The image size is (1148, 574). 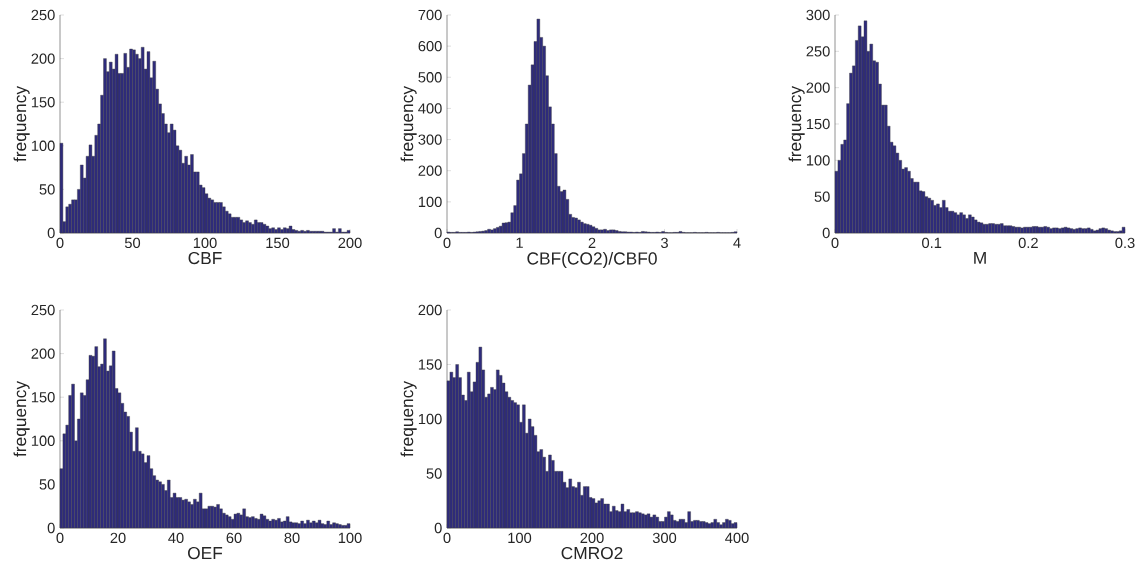 What do you see at coordinates (278, 243) in the screenshot?
I see `x-tick-label: 150` at bounding box center [278, 243].